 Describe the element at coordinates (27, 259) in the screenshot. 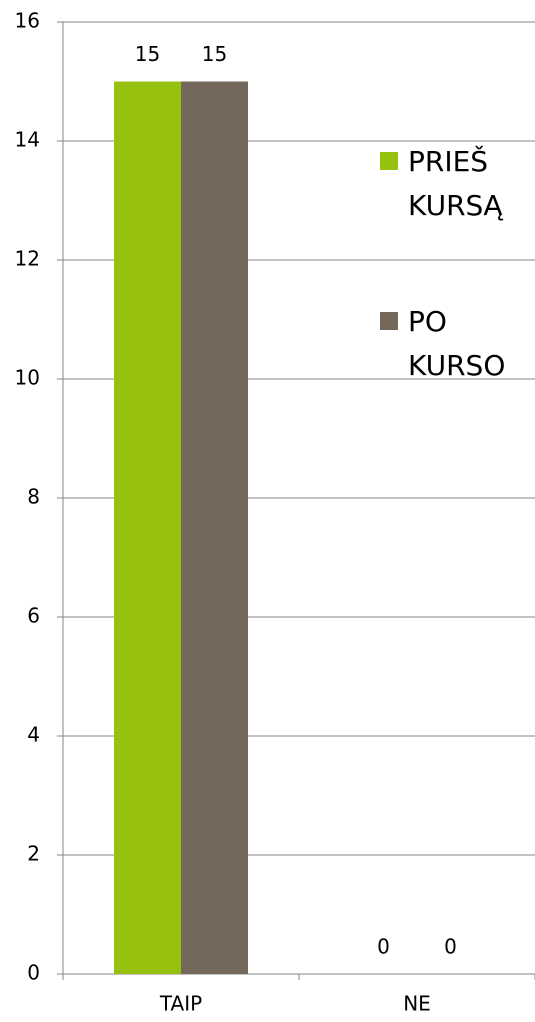

I see `y-tick-label: 12` at that location.